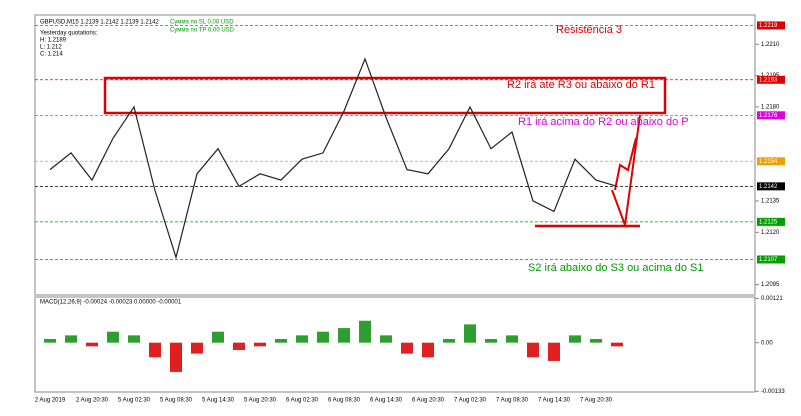 The image size is (801, 416). What do you see at coordinates (773, 392) in the screenshot?
I see `y-tick-label: -0.00133` at bounding box center [773, 392].